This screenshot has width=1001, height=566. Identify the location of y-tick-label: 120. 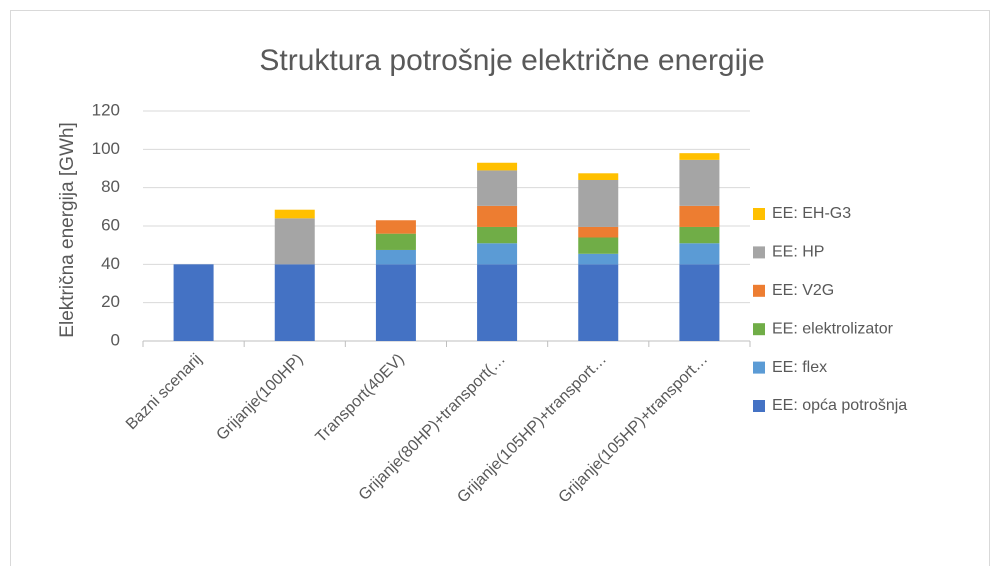
(106, 109).